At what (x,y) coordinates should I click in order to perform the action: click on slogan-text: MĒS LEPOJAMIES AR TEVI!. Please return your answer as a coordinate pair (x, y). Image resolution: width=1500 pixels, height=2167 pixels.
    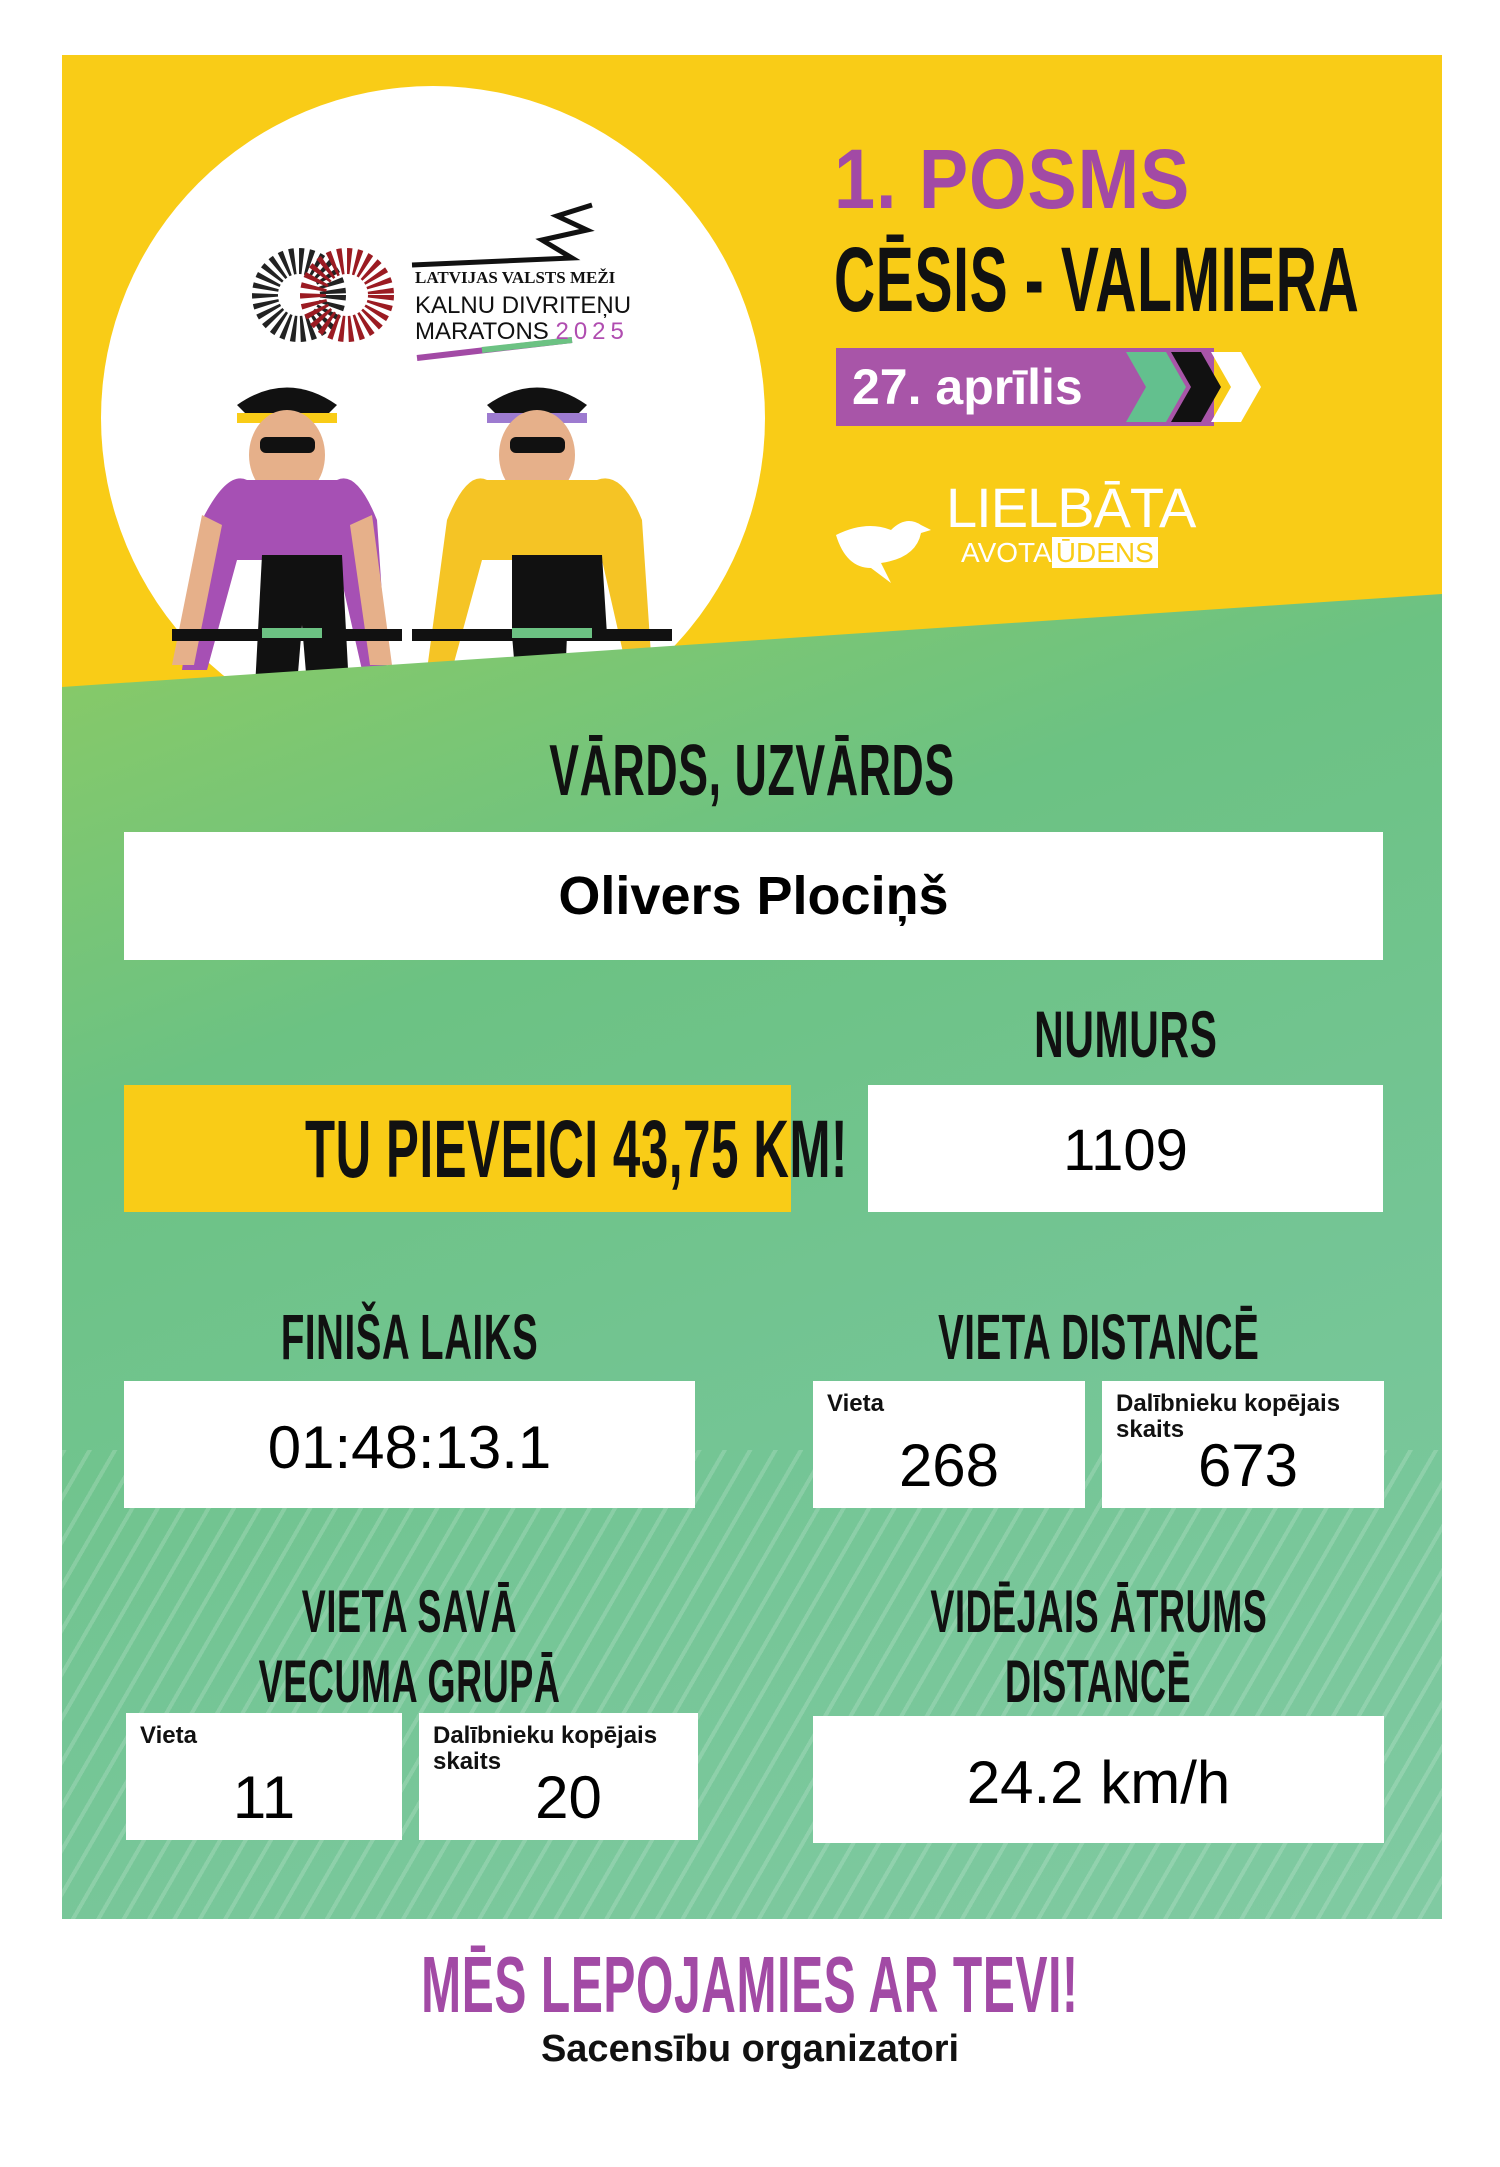
    Looking at the image, I should click on (750, 1984).